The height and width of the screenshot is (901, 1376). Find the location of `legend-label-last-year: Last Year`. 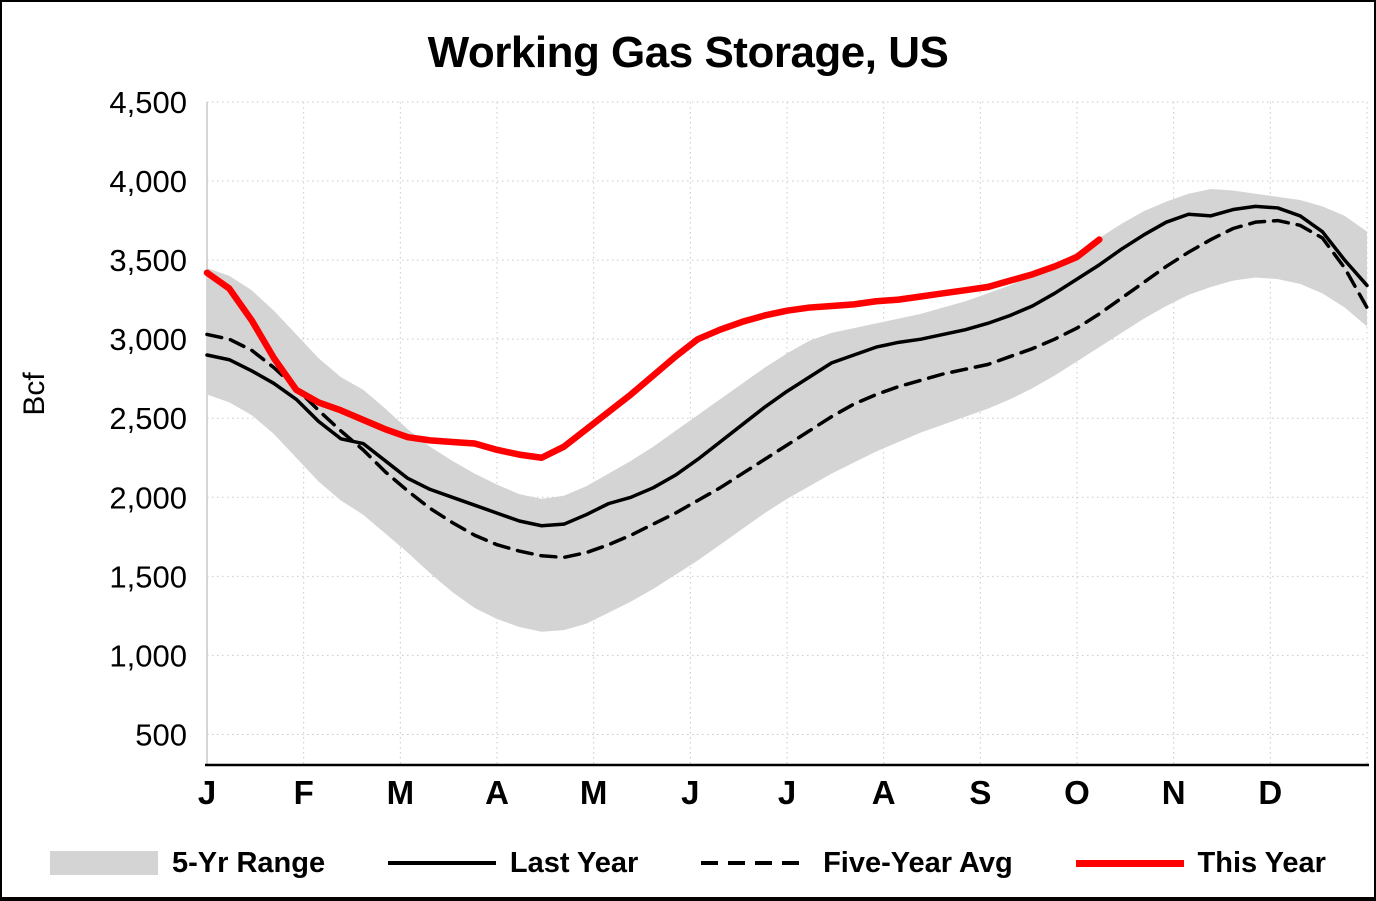

legend-label-last-year: Last Year is located at coordinates (574, 862).